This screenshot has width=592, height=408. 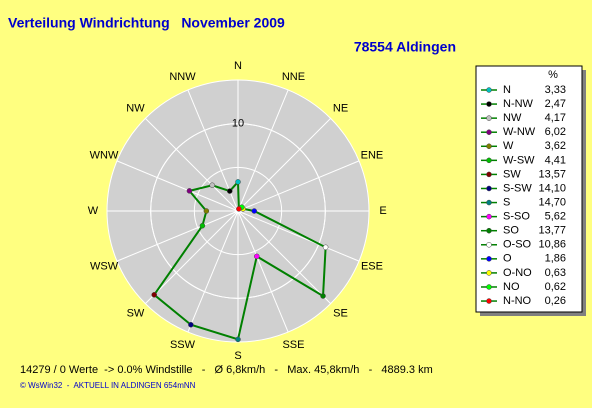 What do you see at coordinates (511, 231) in the screenshot?
I see `legend-label: SO` at bounding box center [511, 231].